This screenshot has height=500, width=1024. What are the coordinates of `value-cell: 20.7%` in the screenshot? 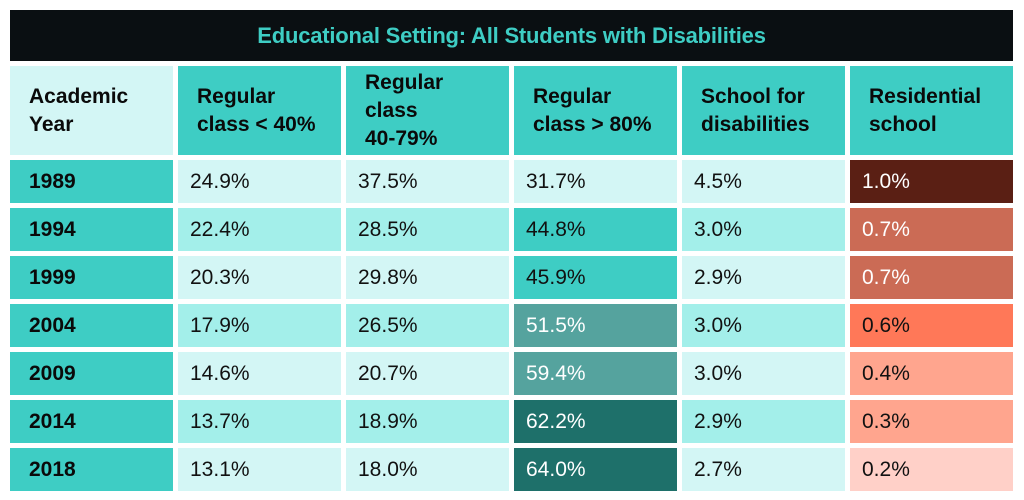 It's located at (427, 373).